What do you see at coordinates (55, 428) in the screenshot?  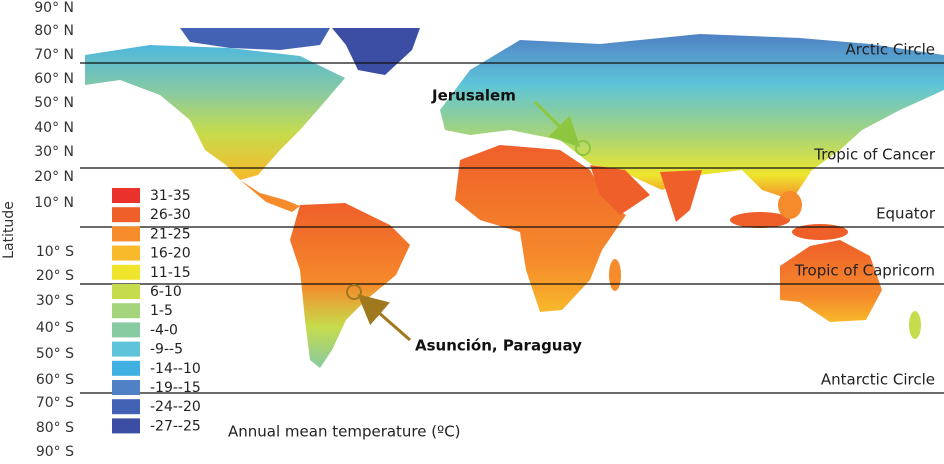 I see `latitude-label: 80° S` at bounding box center [55, 428].